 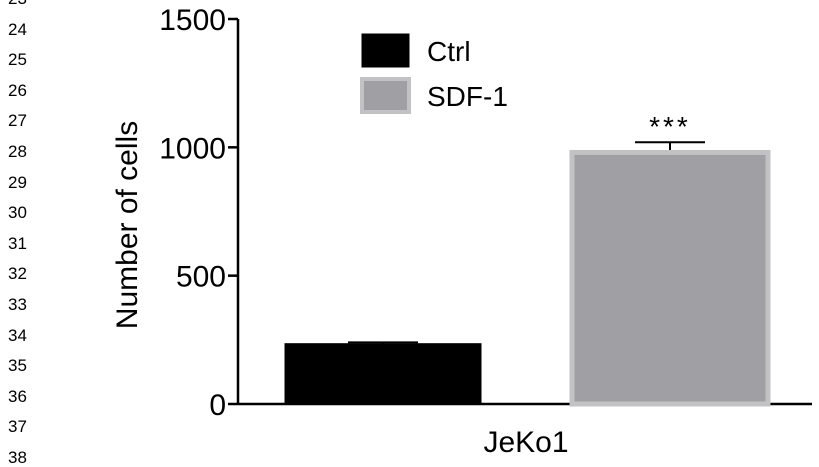 I want to click on margin-line-number: 30, so click(x=17, y=213).